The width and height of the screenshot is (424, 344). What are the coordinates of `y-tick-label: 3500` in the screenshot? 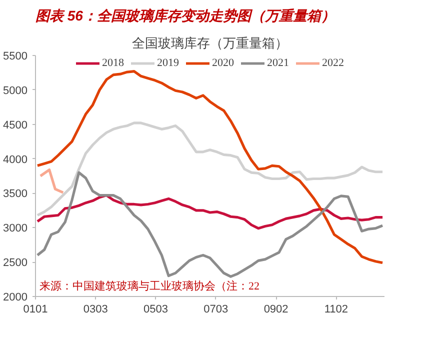 It's located at (15, 194).